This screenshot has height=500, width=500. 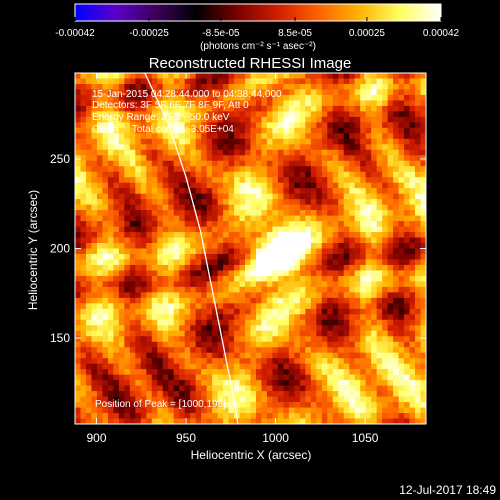 I want to click on y-tick-label: 200, so click(x=60, y=249).